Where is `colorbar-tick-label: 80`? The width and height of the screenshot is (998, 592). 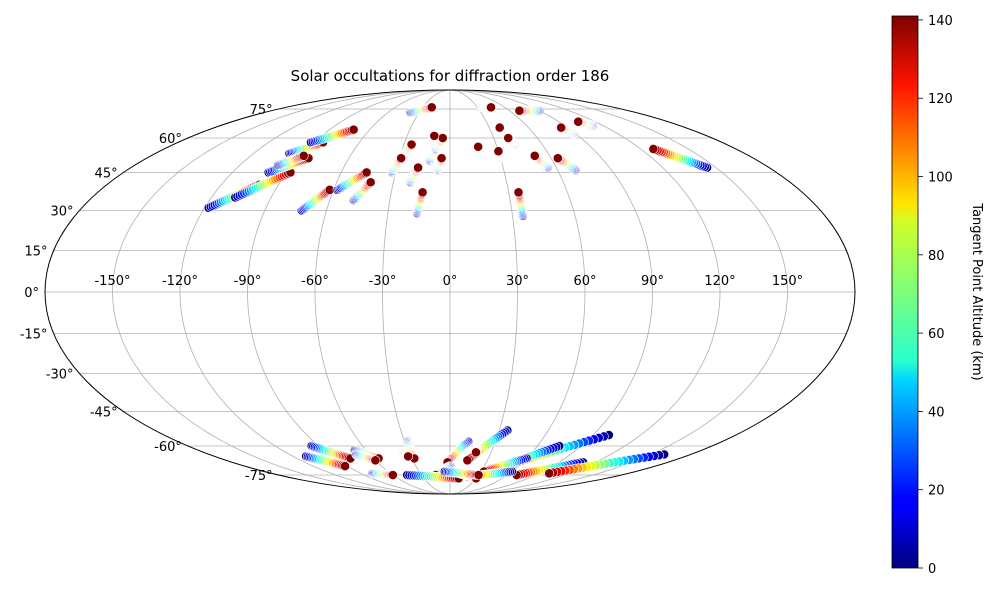
colorbar-tick-label: 80 is located at coordinates (936, 256).